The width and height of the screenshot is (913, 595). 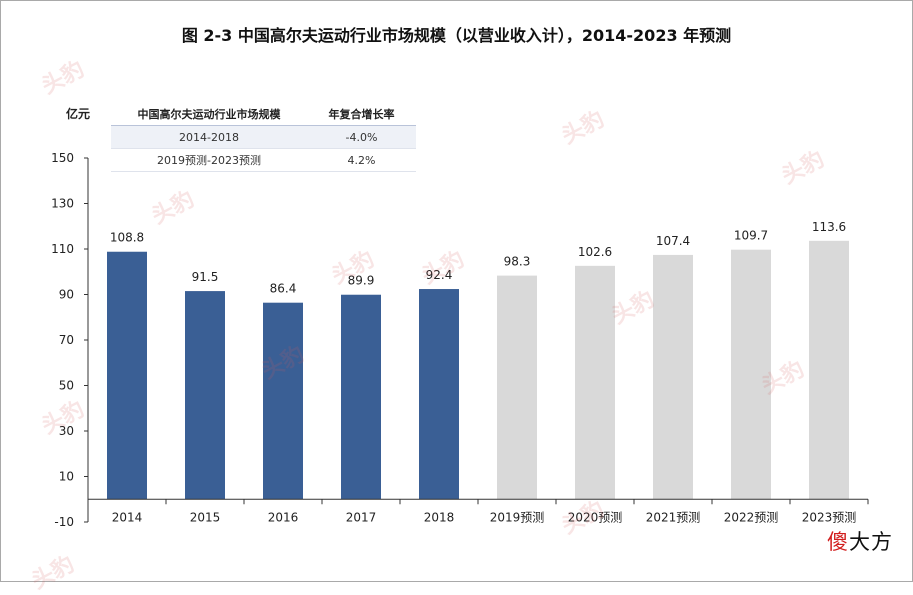 I want to click on table-row: 2014-2018 -4.0%, so click(x=263, y=137).